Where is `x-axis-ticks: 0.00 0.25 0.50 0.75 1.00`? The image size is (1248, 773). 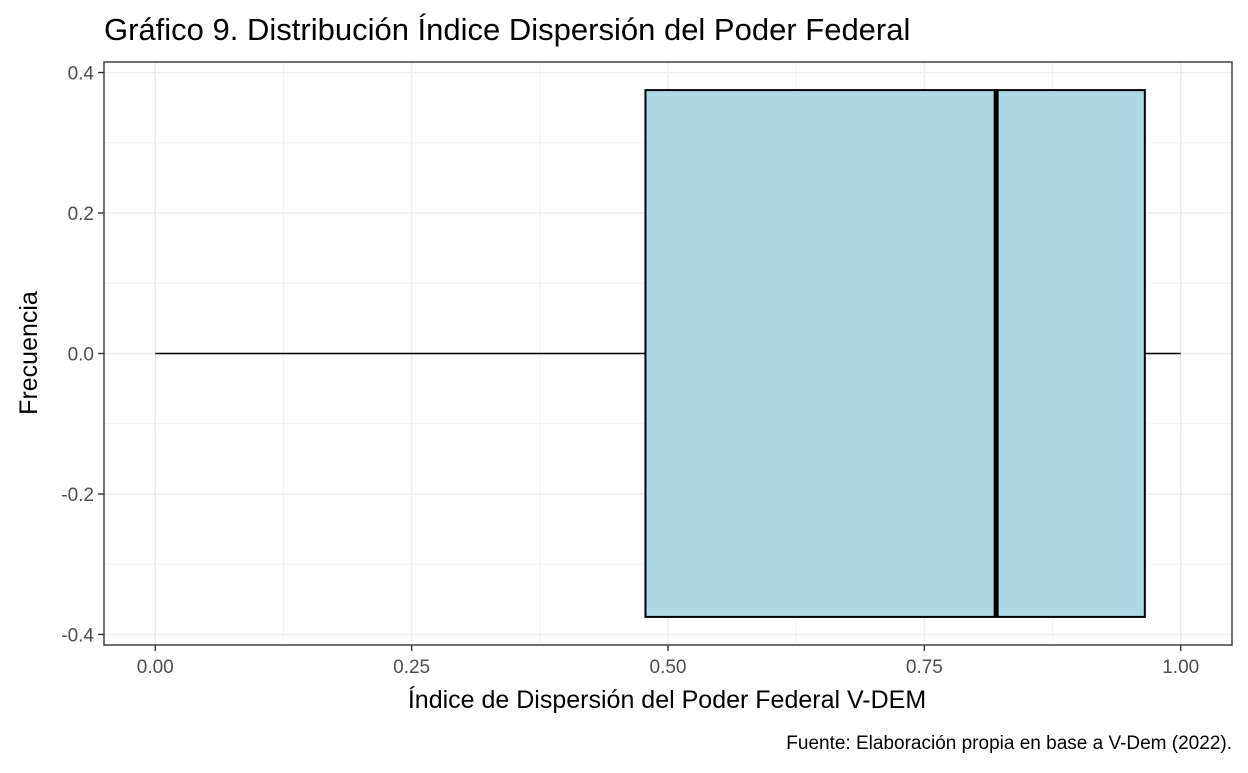
x-axis-ticks: 0.00 0.25 0.50 0.75 1.00 is located at coordinates (668, 661).